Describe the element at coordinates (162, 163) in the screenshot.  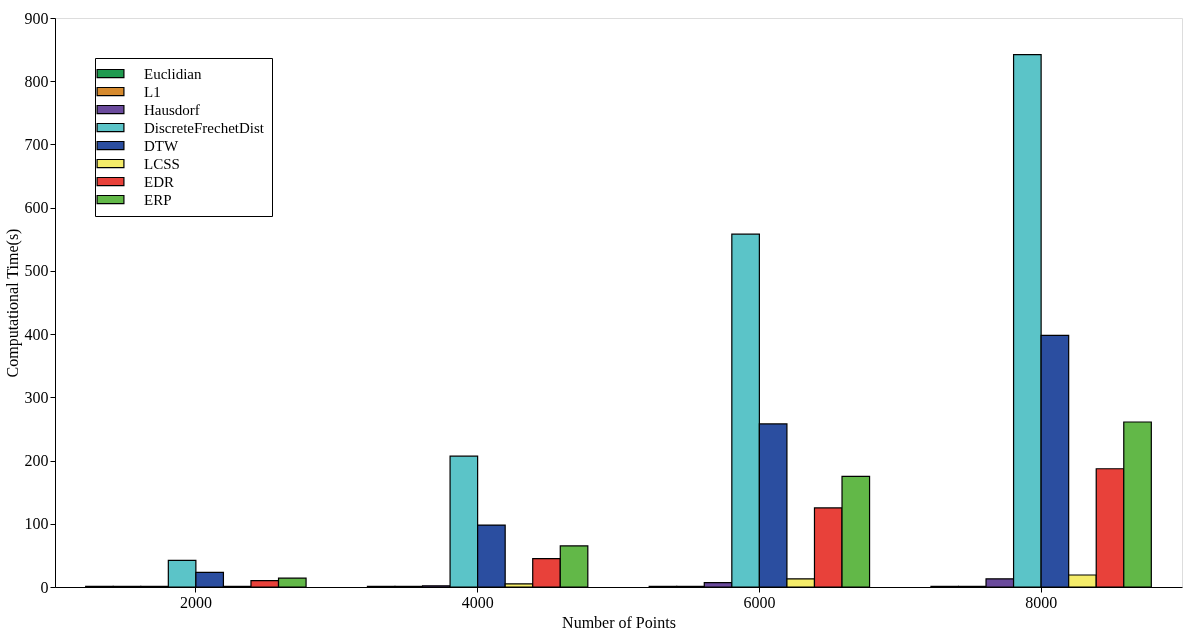
I see `legend-label: LCSS` at that location.